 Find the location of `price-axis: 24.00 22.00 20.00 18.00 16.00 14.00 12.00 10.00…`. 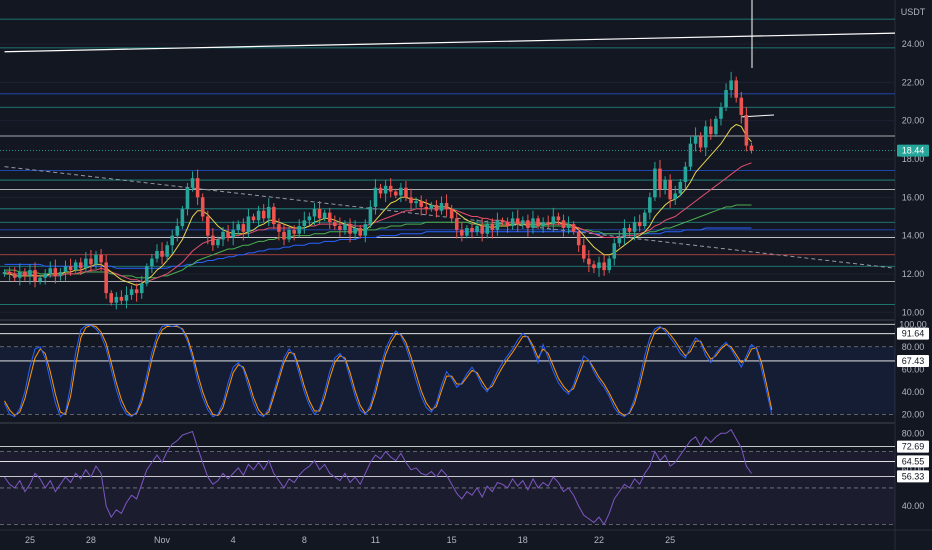

price-axis: 24.00 22.00 20.00 18.00 16.00 14.00 12.00 10.00… is located at coordinates (913, 275).